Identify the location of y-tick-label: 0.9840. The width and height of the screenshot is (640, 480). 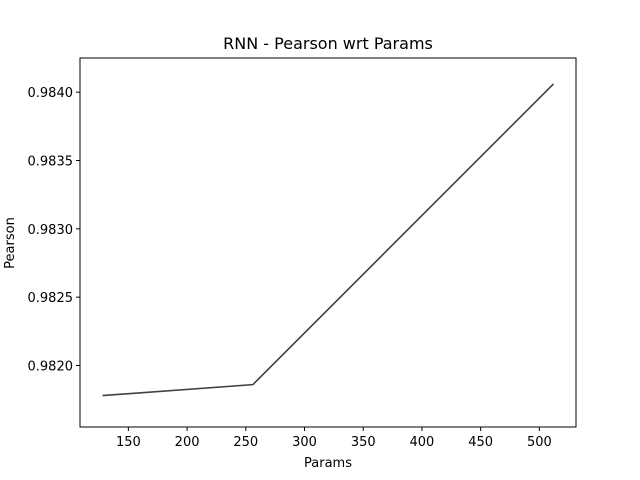
(51, 93).